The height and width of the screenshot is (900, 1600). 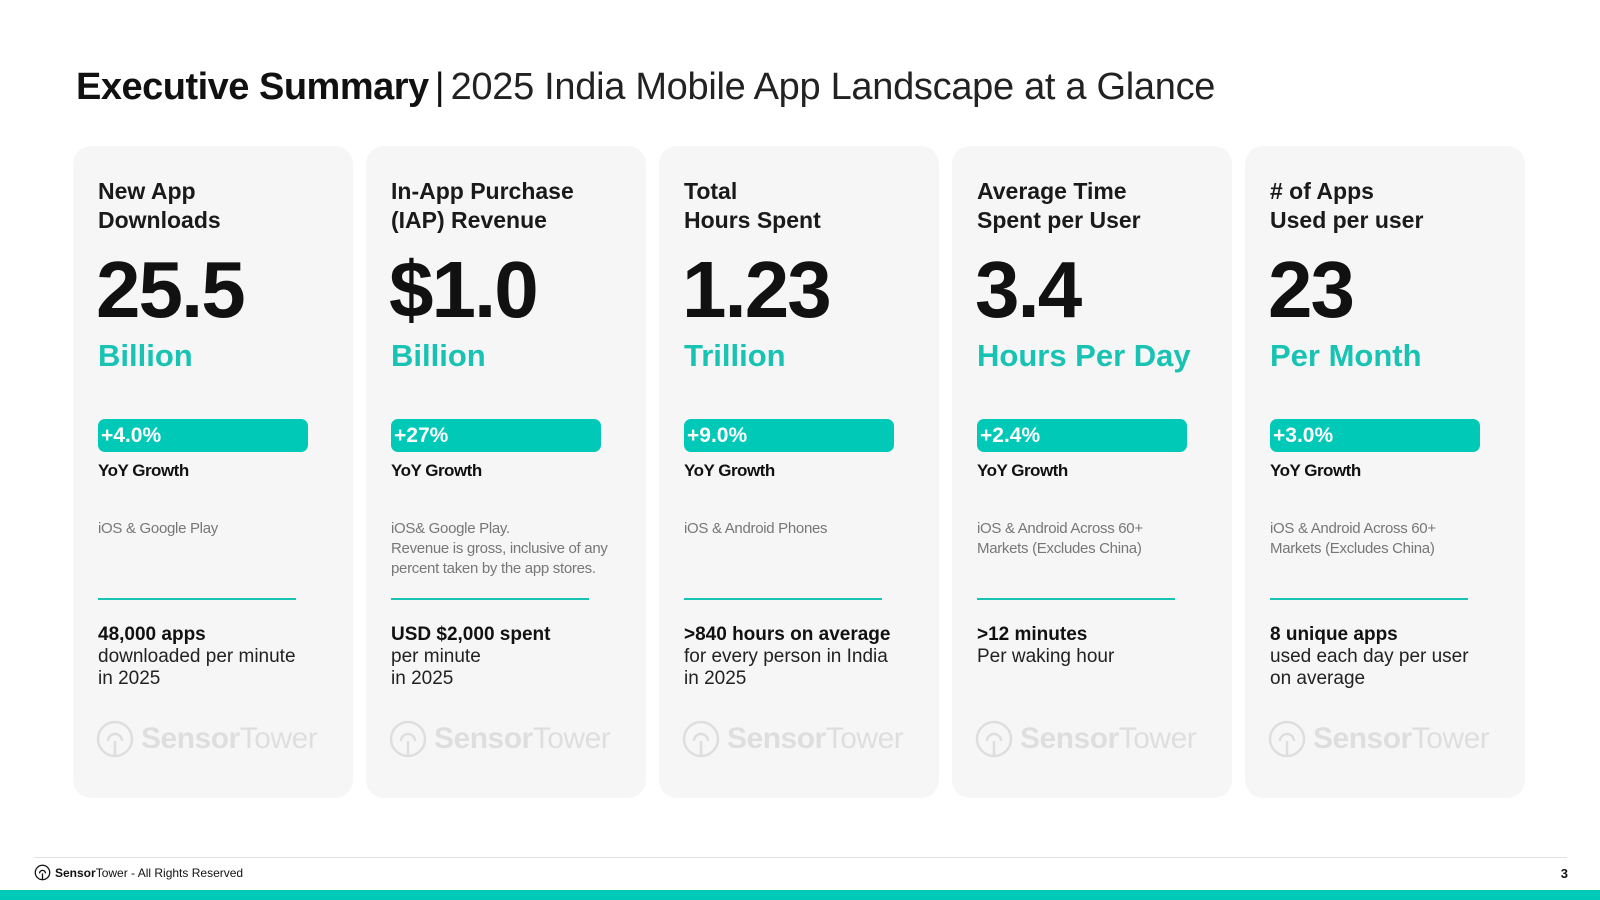 I want to click on card-value: 1.23, so click(x=757, y=289).